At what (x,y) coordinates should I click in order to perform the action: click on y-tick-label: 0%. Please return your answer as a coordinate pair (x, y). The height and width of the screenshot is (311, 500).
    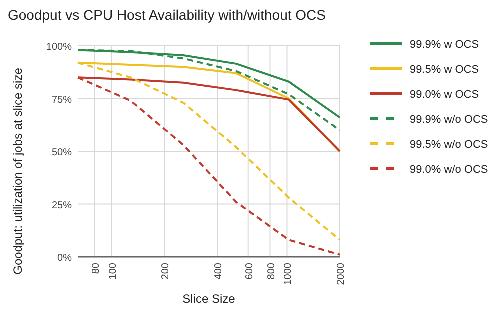
    Looking at the image, I should click on (65, 258).